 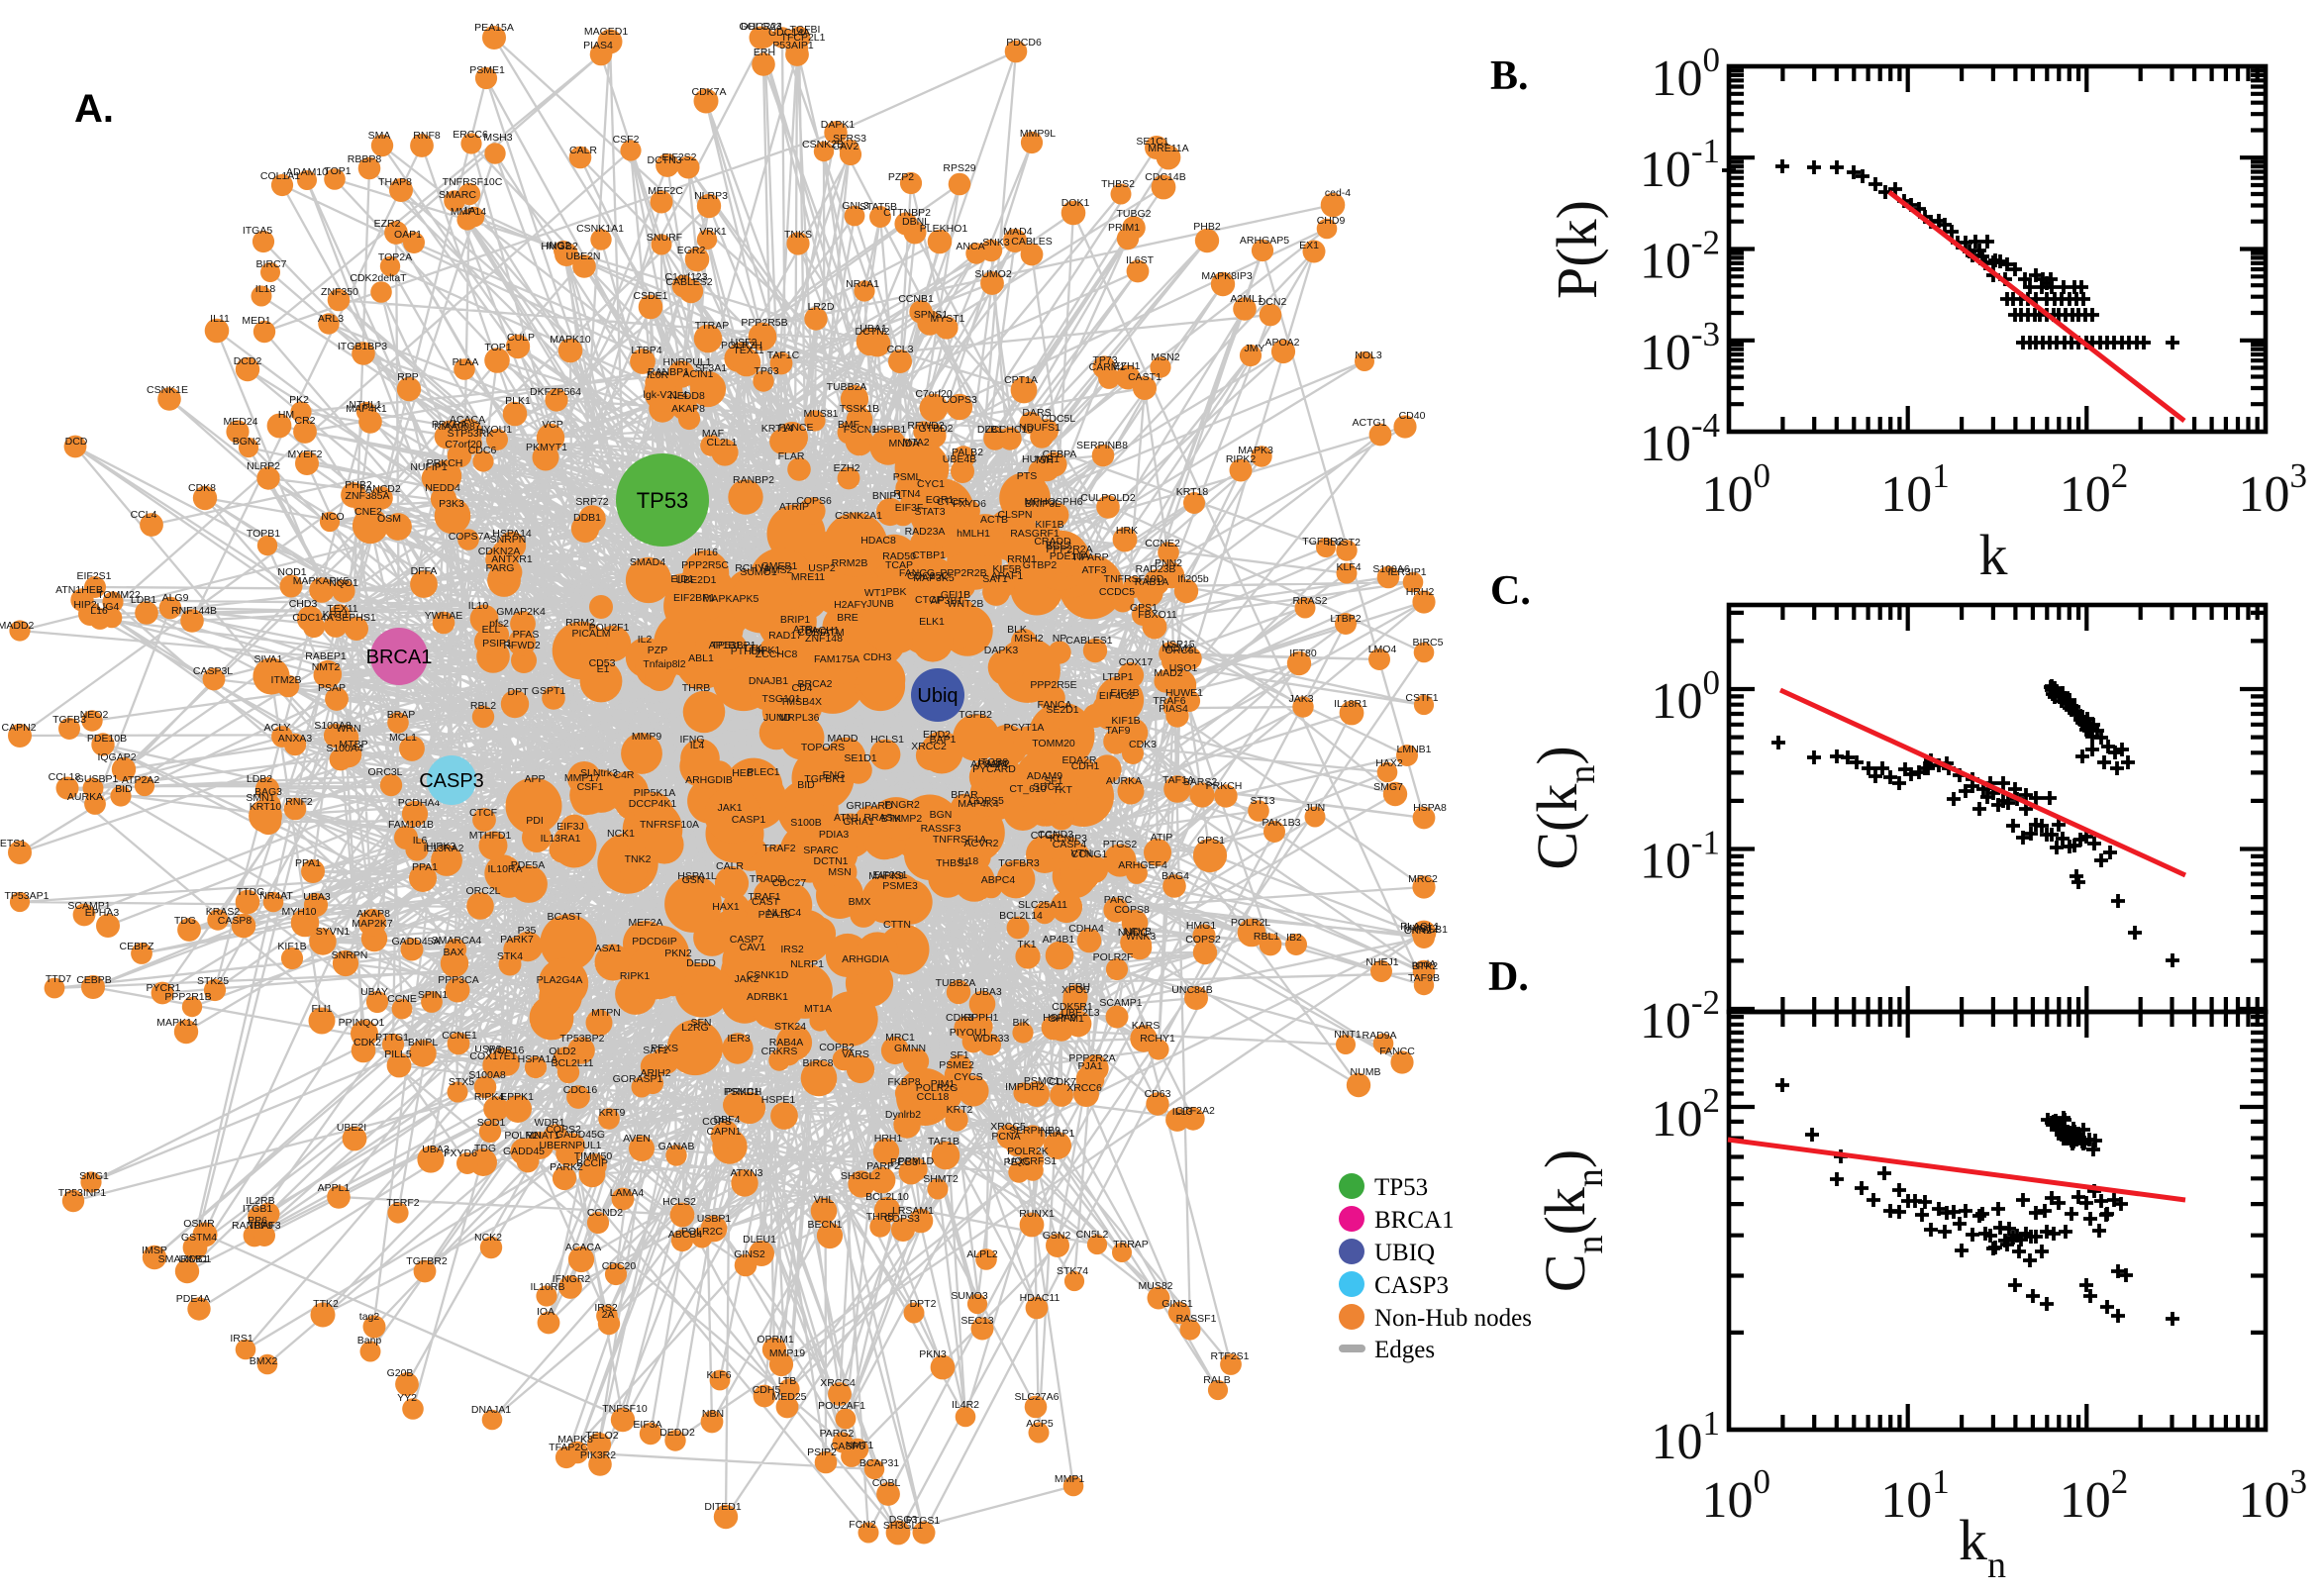 I want to click on svg-text: WNK3, so click(x=1141, y=937).